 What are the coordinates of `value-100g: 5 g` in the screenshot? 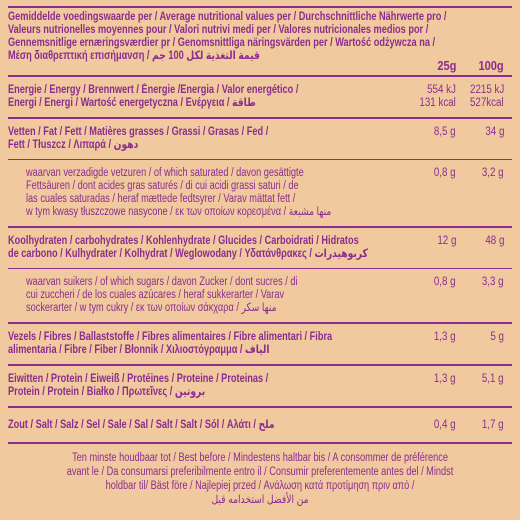 It's located at (497, 337).